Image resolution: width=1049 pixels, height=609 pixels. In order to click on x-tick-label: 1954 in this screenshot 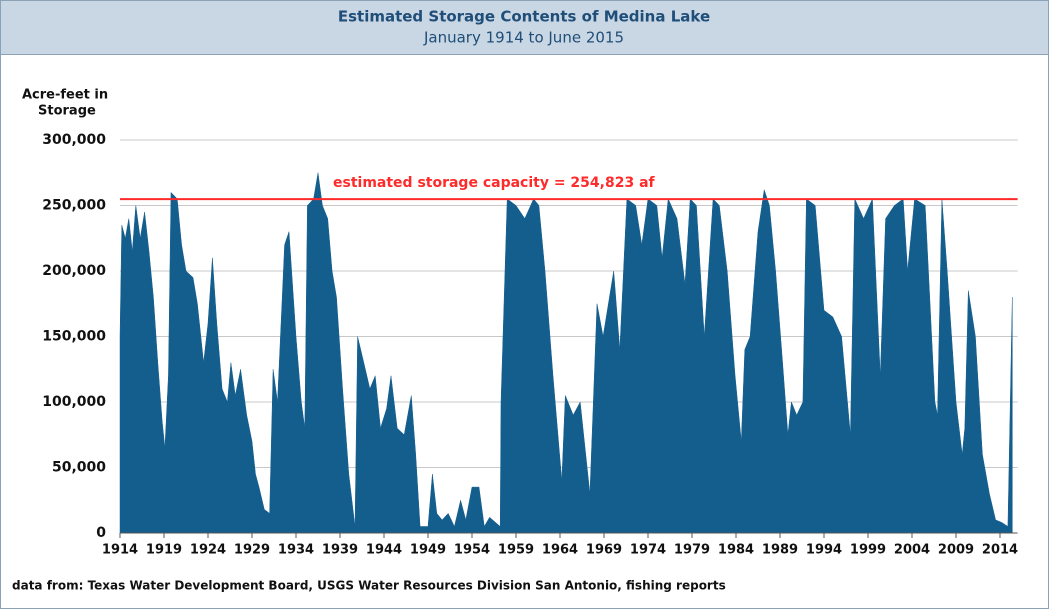, I will do `click(472, 550)`.